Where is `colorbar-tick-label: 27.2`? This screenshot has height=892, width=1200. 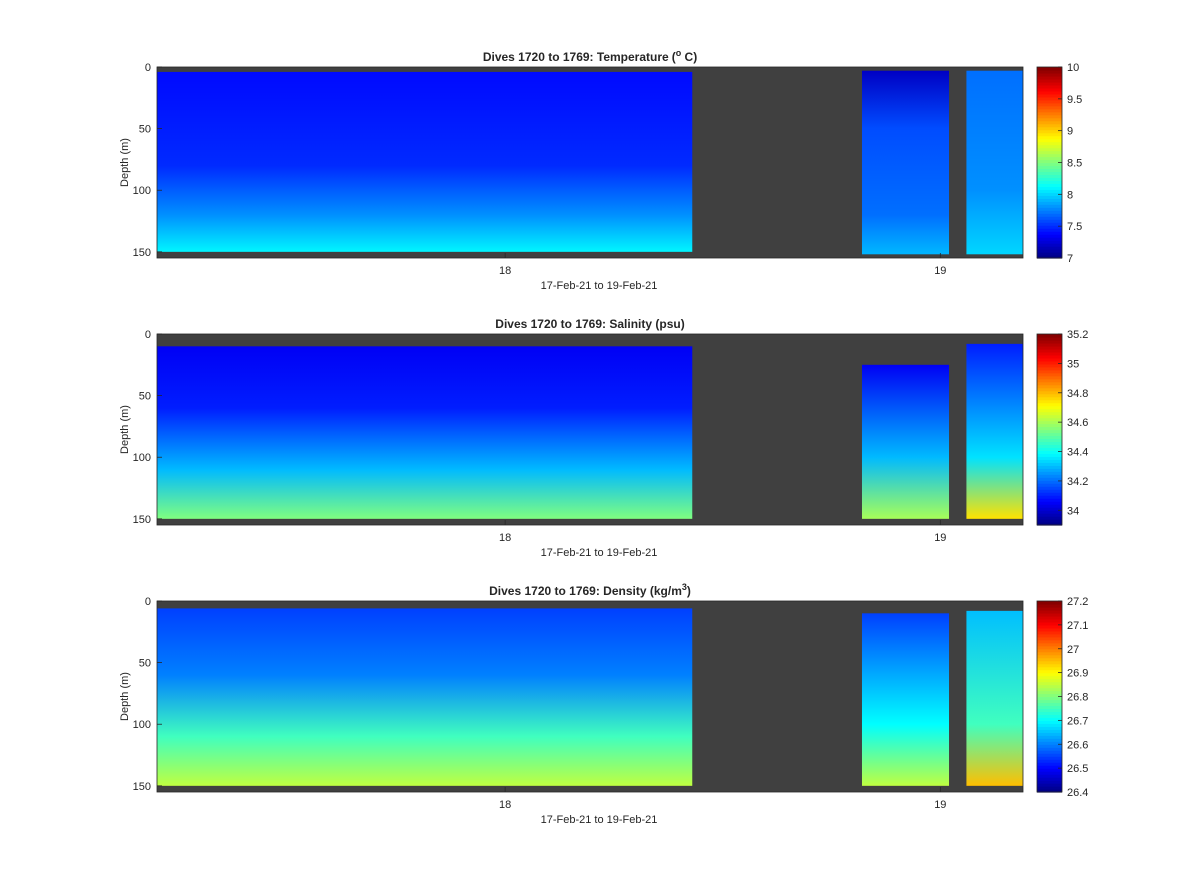
colorbar-tick-label: 27.2 is located at coordinates (1077, 602).